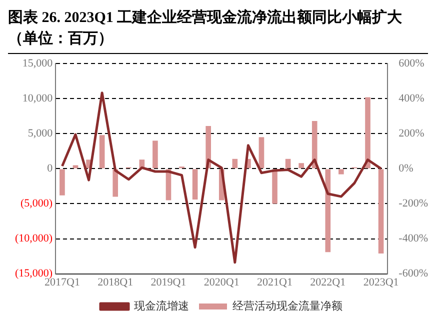 This screenshot has height=333, width=443. What do you see at coordinates (222, 282) in the screenshot?
I see `x-tick-label: 2020Q1` at bounding box center [222, 282].